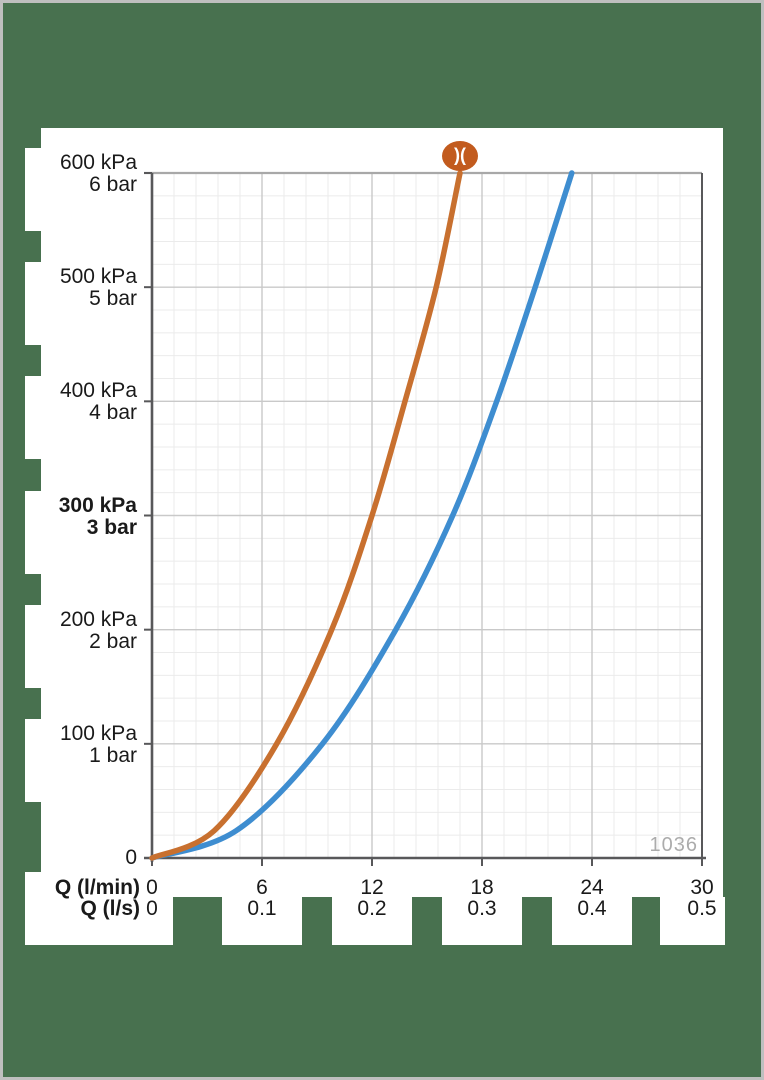  Describe the element at coordinates (482, 887) in the screenshot. I see `x-tick-label-lmin: 18` at that location.